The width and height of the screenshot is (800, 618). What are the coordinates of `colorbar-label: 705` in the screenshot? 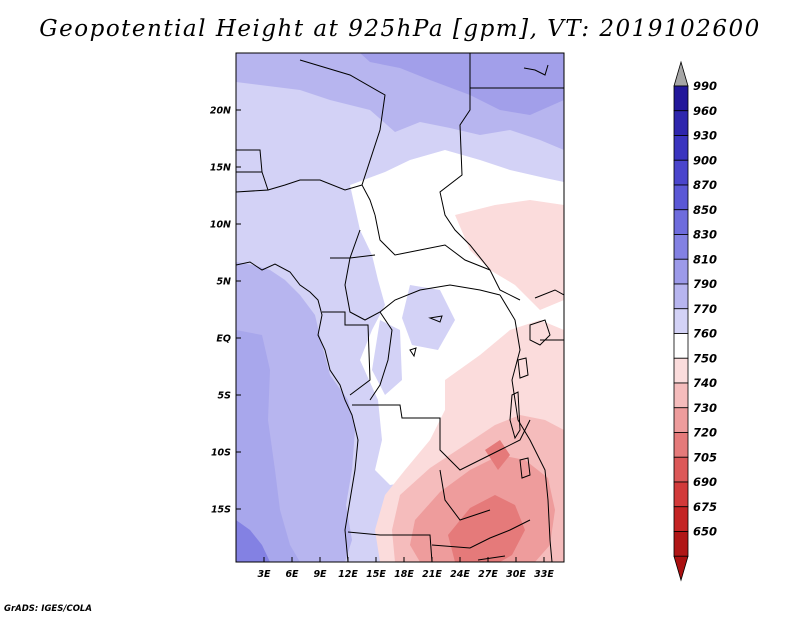 It's located at (705, 457).